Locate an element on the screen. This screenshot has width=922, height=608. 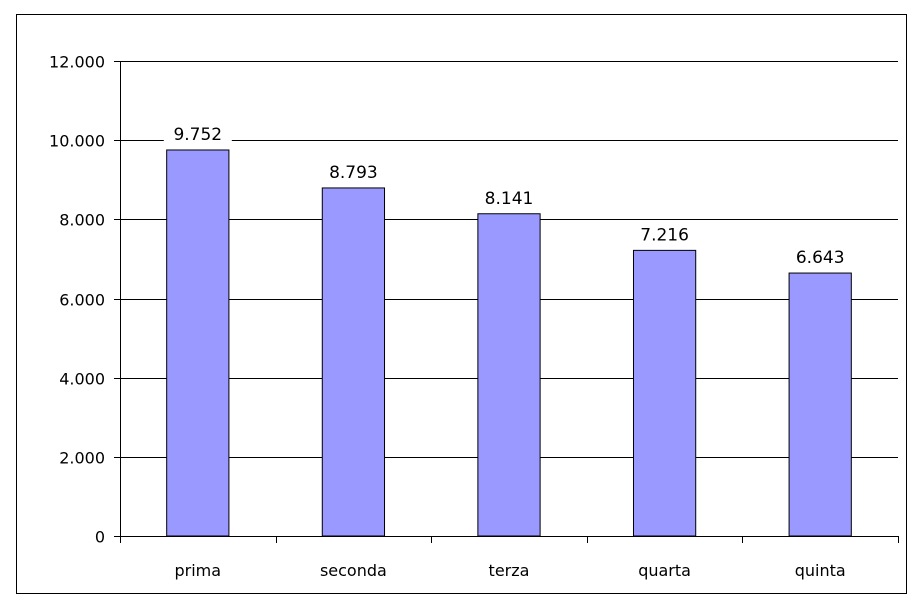
x-tick-label-seconda: seconda is located at coordinates (353, 570).